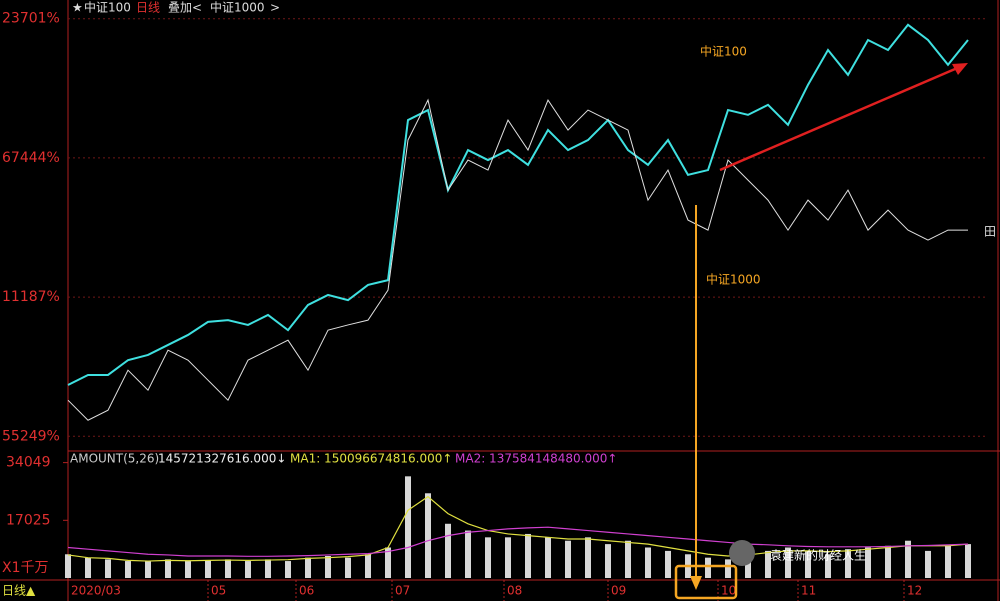 This screenshot has width=1000, height=601. Describe the element at coordinates (723, 51) in the screenshot. I see `annotation: 中证100` at that location.